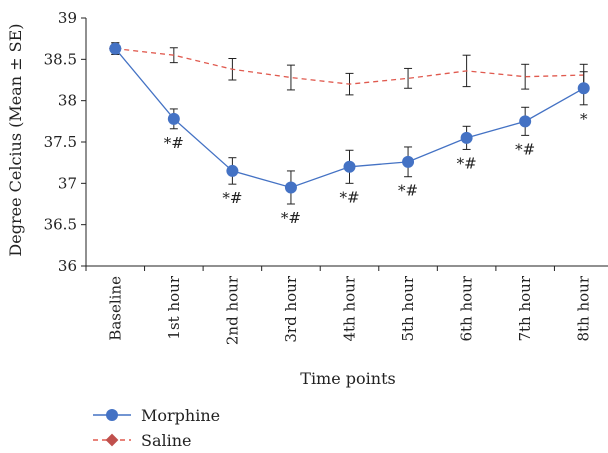 Image resolution: width=608 pixels, height=453 pixels. Describe the element at coordinates (408, 308) in the screenshot. I see `x-tick-label: 5th hour` at that location.